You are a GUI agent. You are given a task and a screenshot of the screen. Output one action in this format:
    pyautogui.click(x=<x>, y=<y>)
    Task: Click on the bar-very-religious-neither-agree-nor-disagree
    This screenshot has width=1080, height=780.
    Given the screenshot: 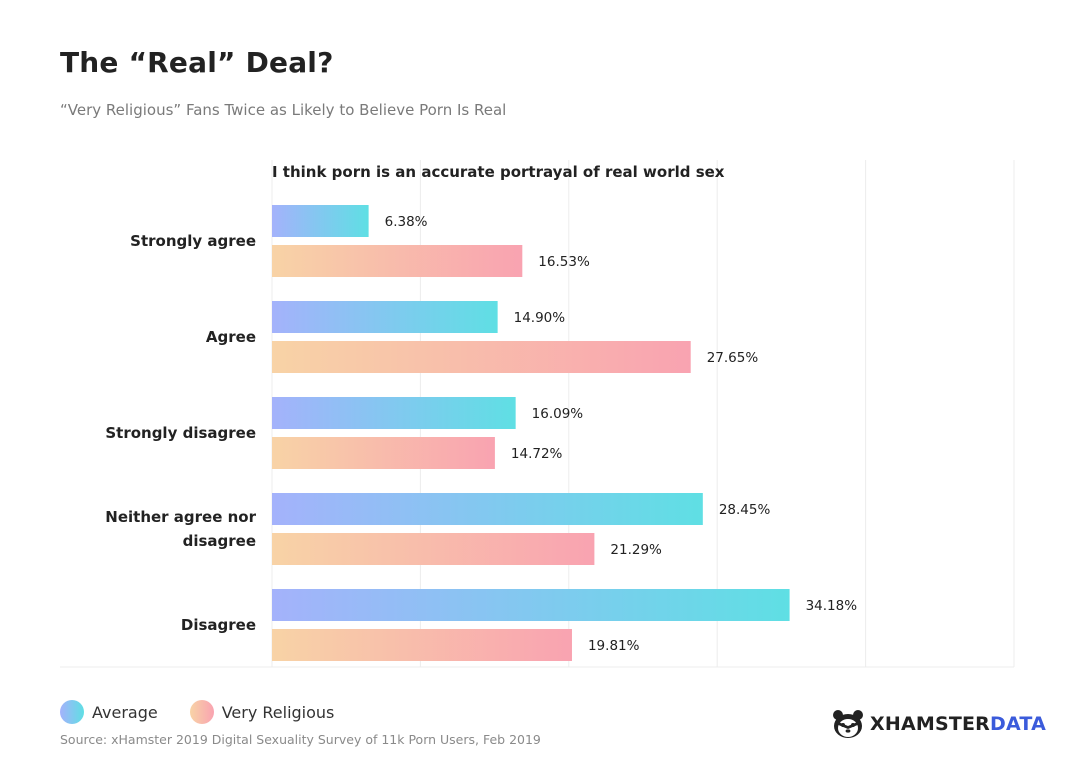 What is the action you would take?
    pyautogui.click(x=433, y=549)
    